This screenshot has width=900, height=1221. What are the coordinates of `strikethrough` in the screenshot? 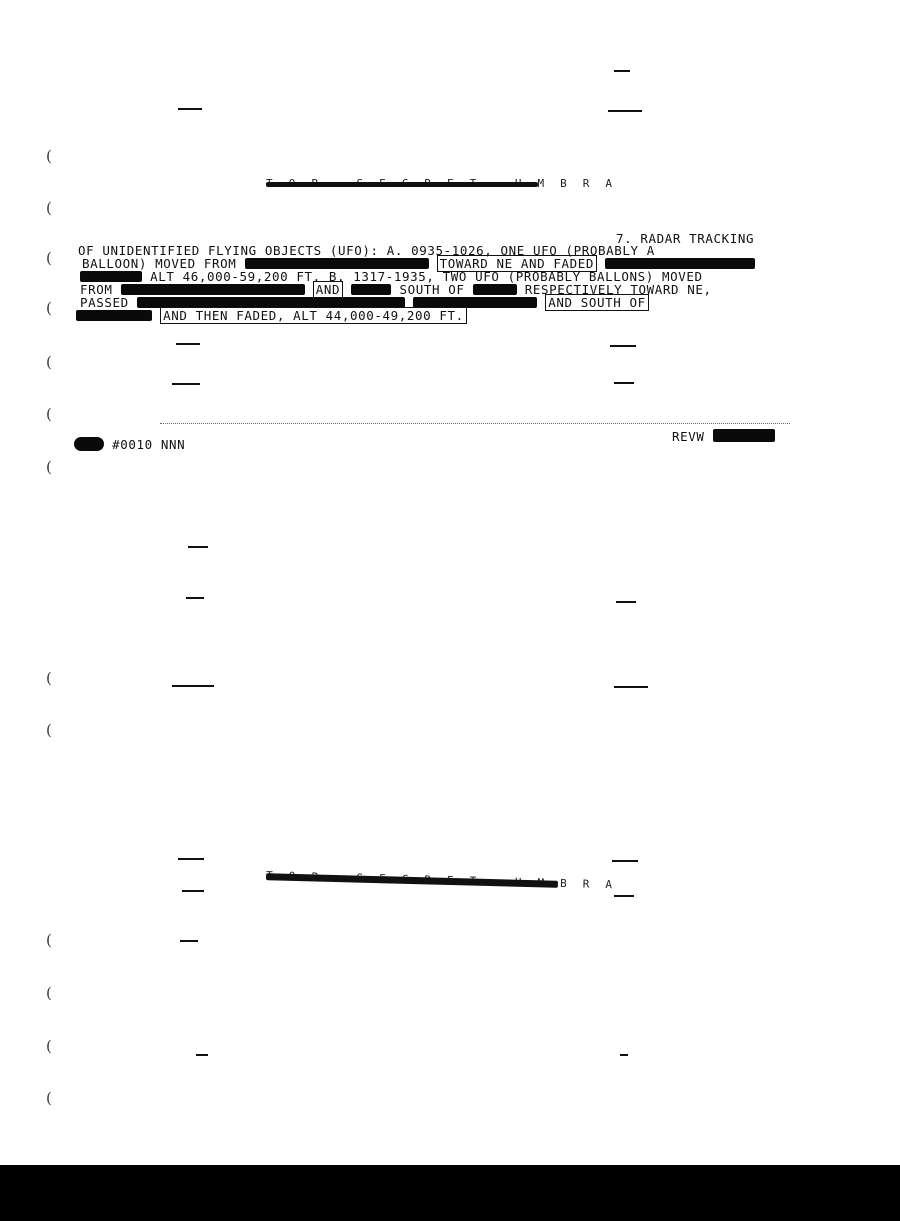 It's located at (402, 184).